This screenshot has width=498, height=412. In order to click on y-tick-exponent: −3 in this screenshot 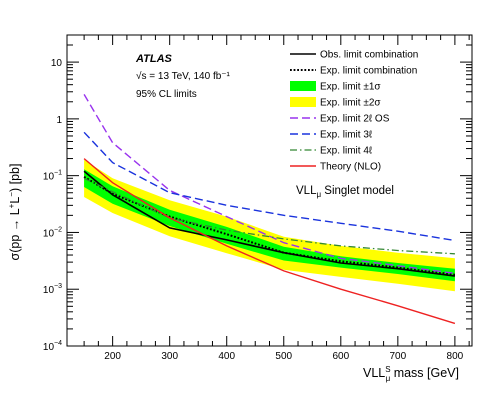, I will do `click(58, 286)`.